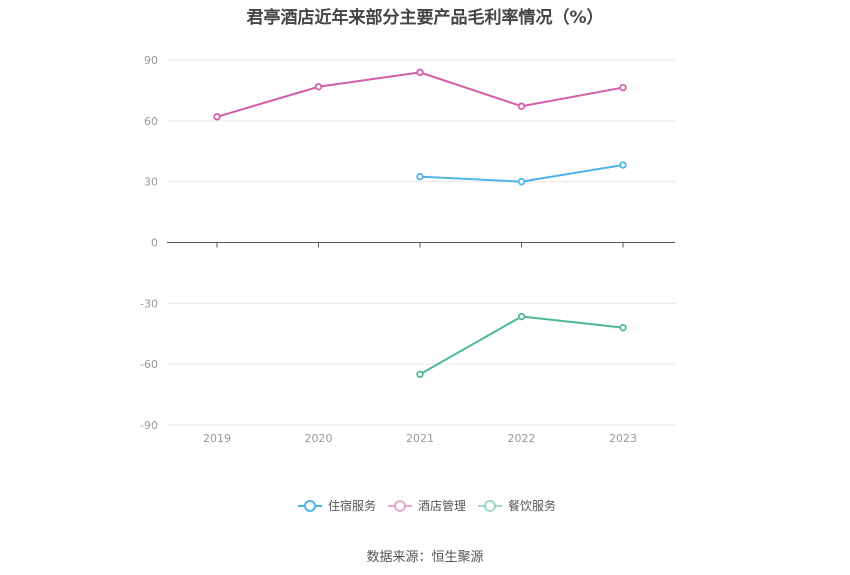 The height and width of the screenshot is (575, 850). I want to click on x-tick-label: 2021, so click(420, 438).